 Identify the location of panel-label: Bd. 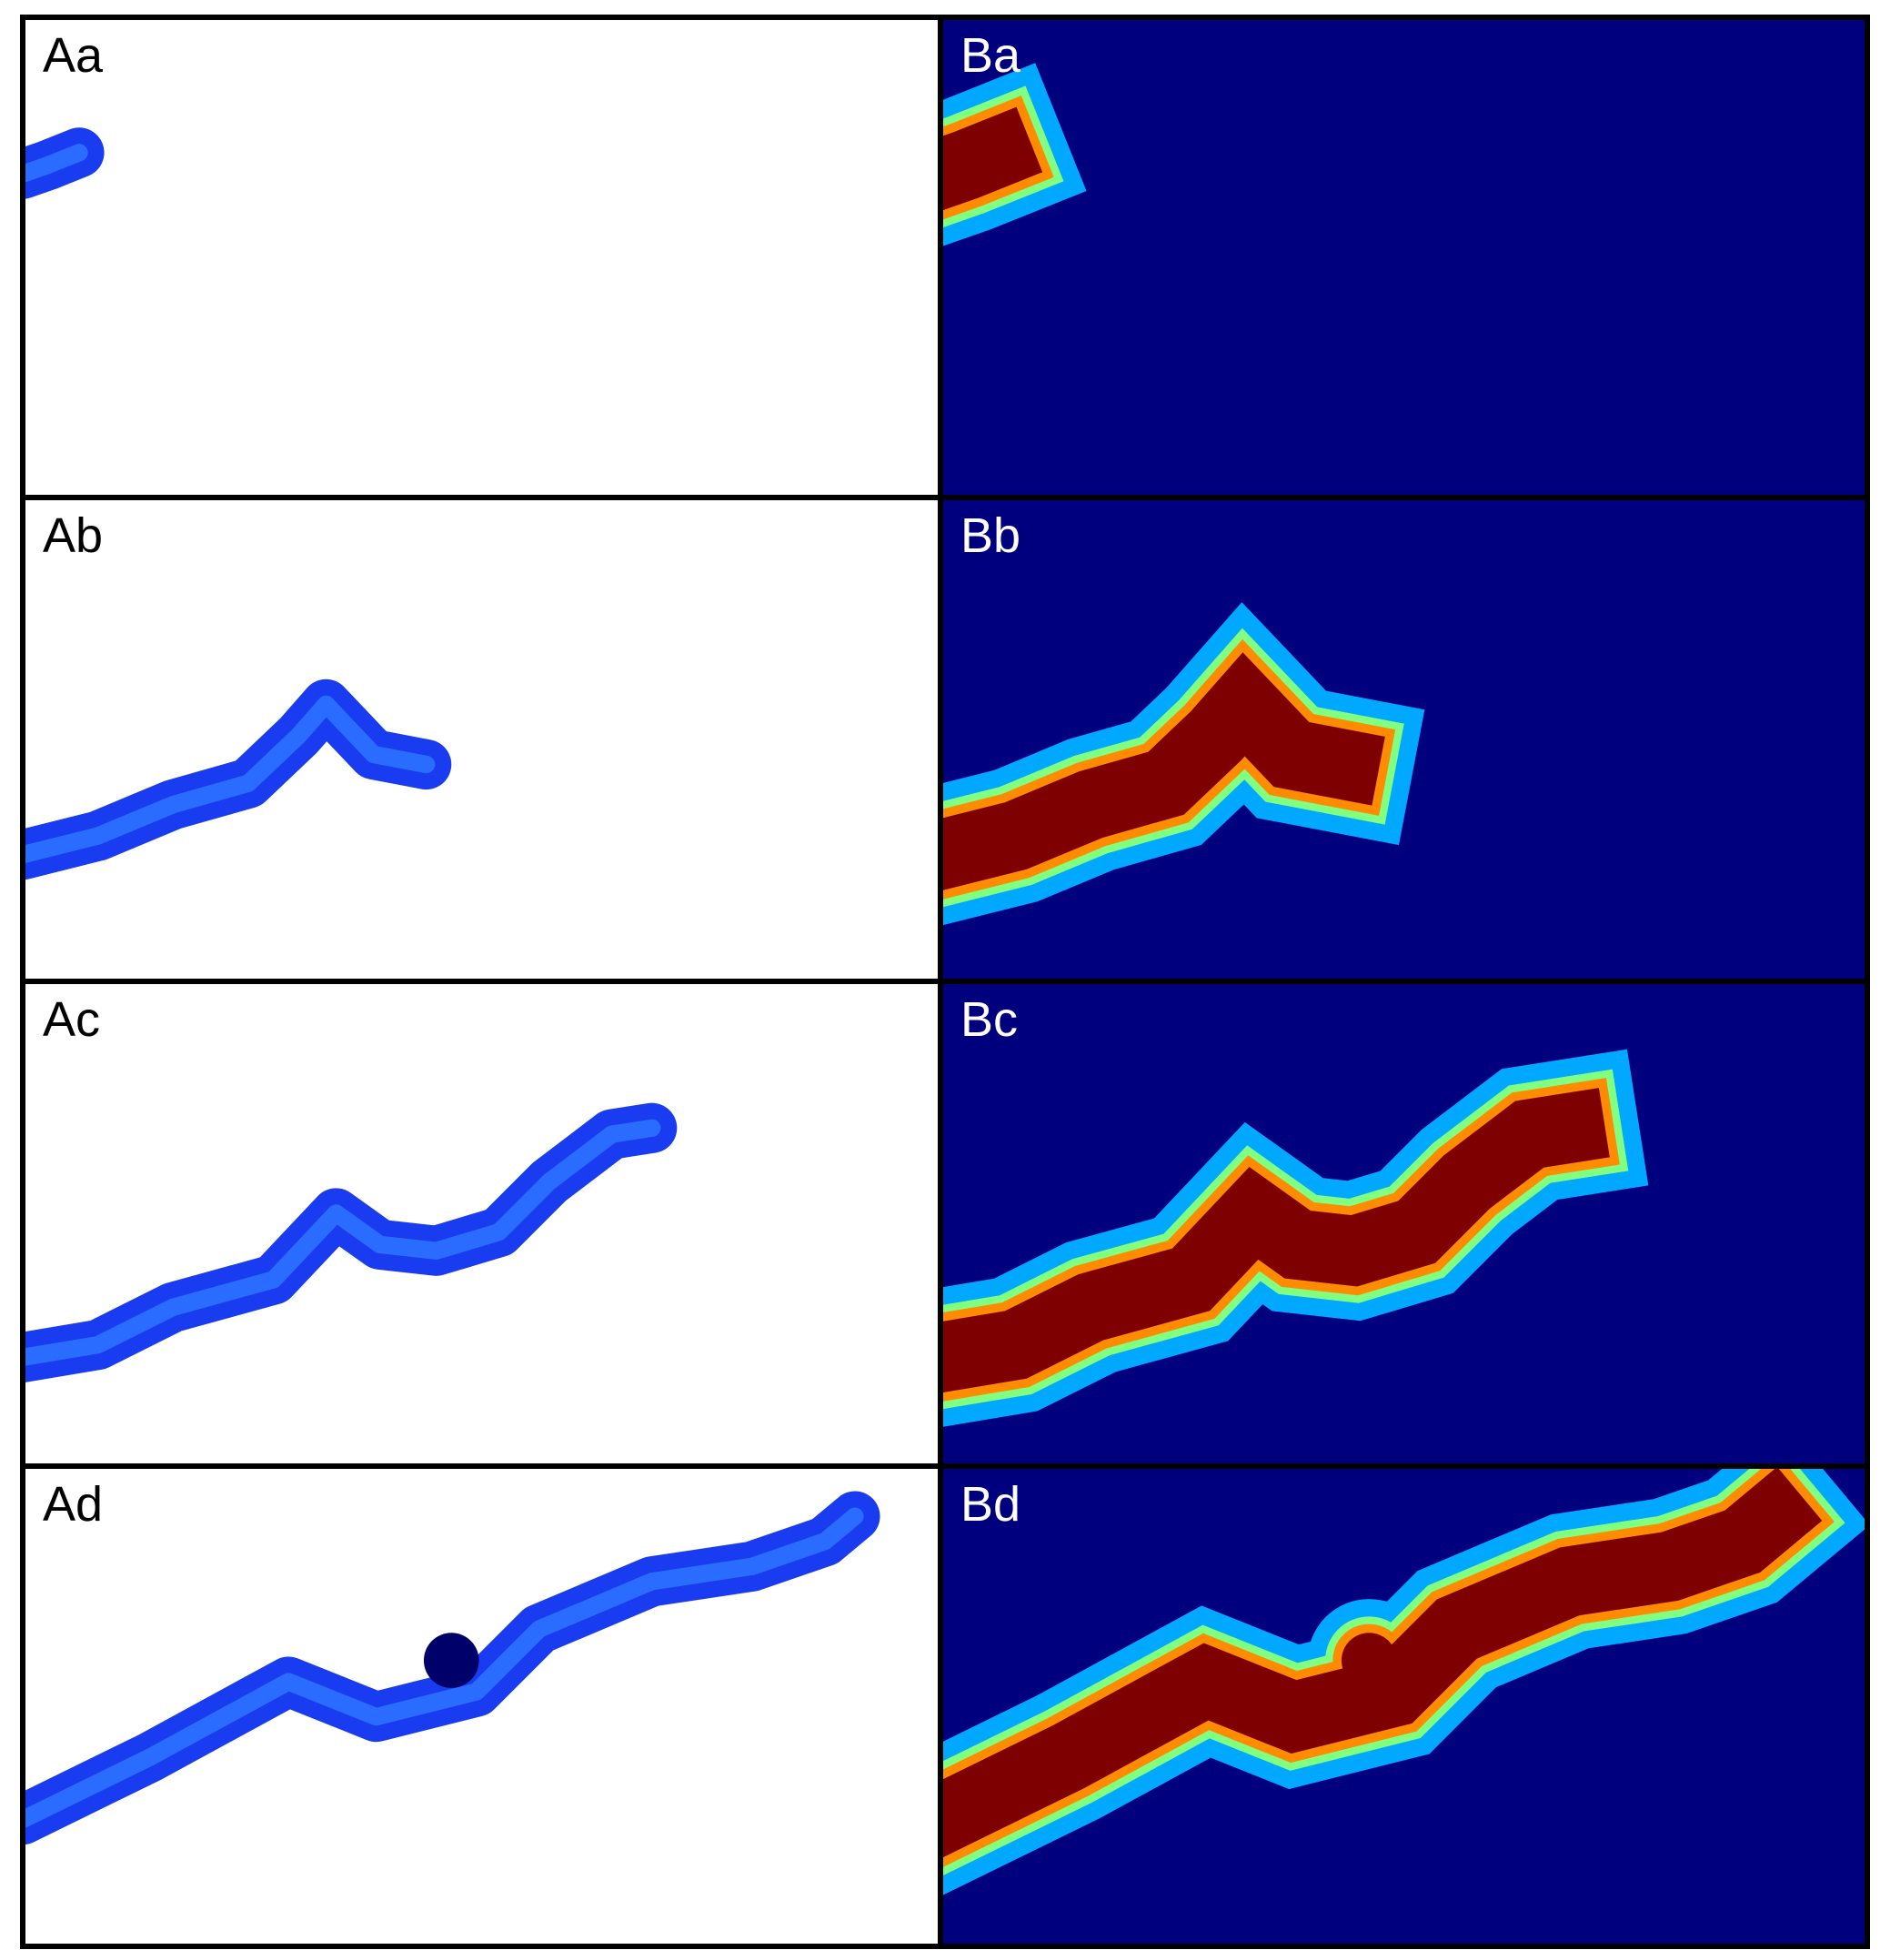
(990, 1504).